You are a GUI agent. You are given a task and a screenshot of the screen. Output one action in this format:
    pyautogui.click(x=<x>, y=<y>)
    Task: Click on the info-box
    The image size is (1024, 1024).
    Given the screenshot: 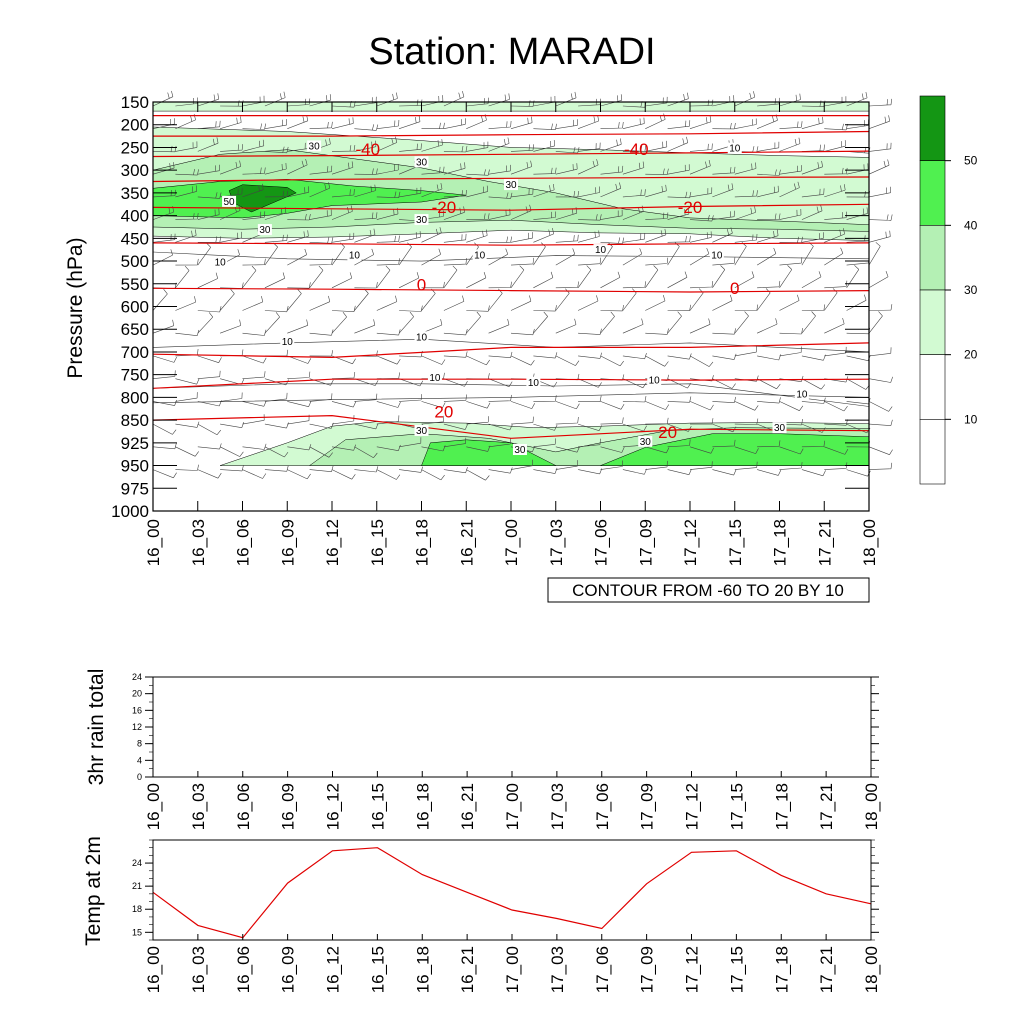 What is the action you would take?
    pyautogui.click(x=708, y=590)
    